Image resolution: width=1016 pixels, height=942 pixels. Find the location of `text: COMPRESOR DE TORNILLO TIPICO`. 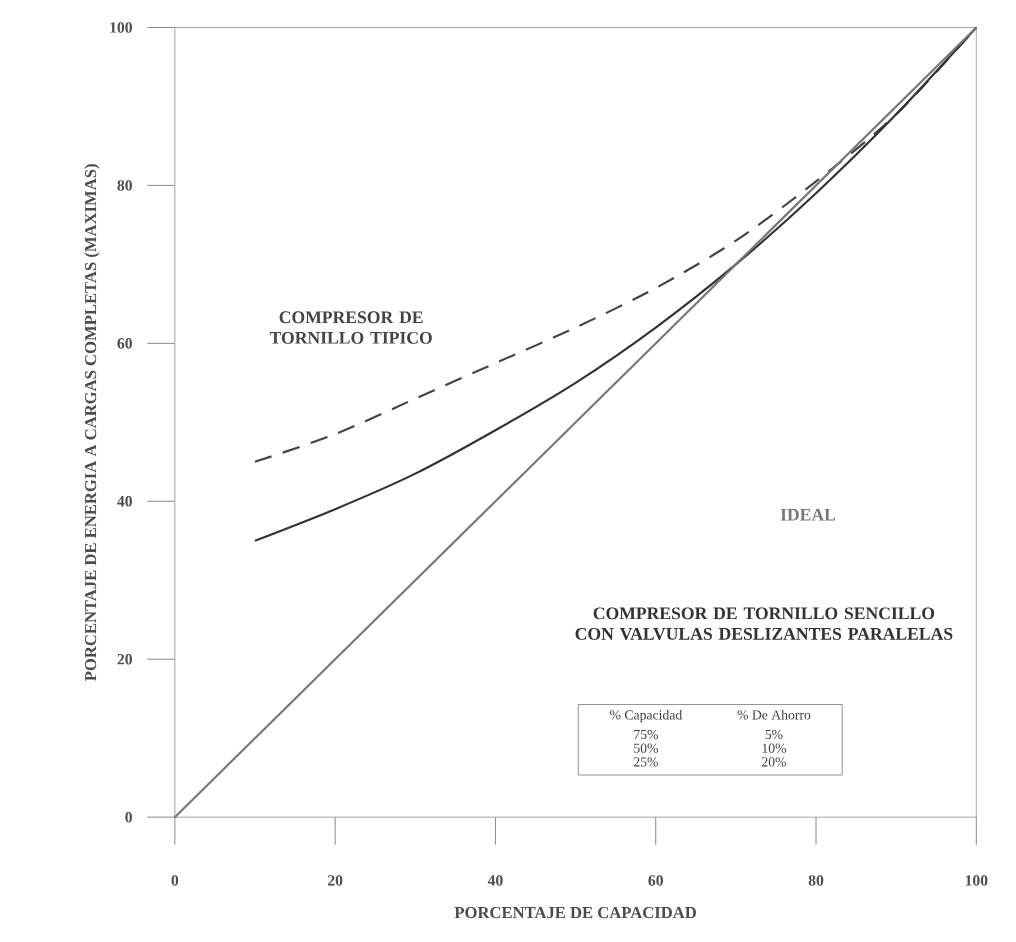

text: COMPRESOR DE TORNILLO TIPICO is located at coordinates (350, 327).